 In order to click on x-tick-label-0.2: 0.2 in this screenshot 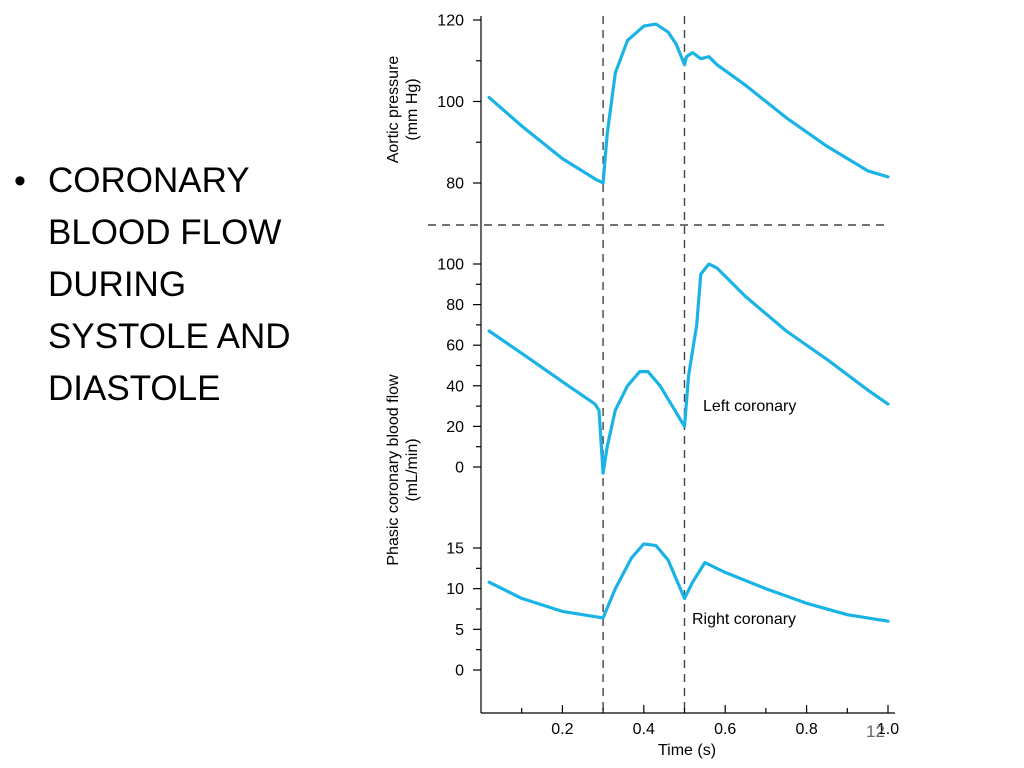, I will do `click(562, 729)`.